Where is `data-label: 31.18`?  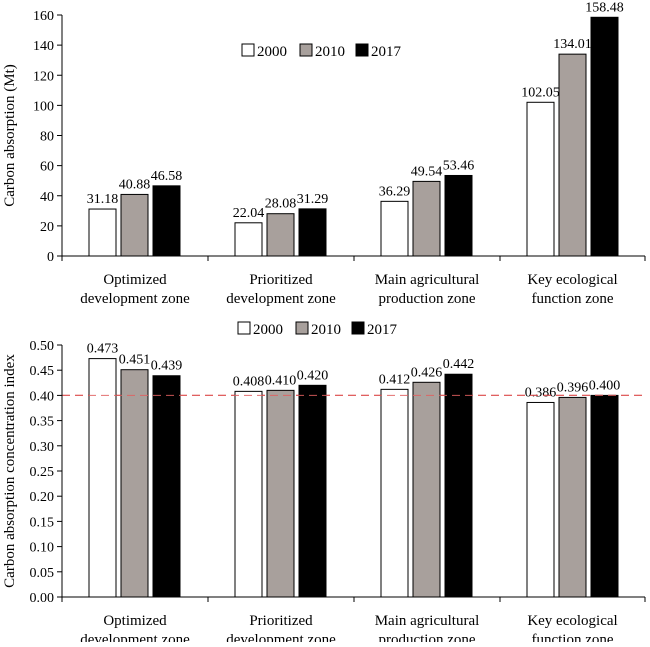 data-label: 31.18 is located at coordinates (103, 199).